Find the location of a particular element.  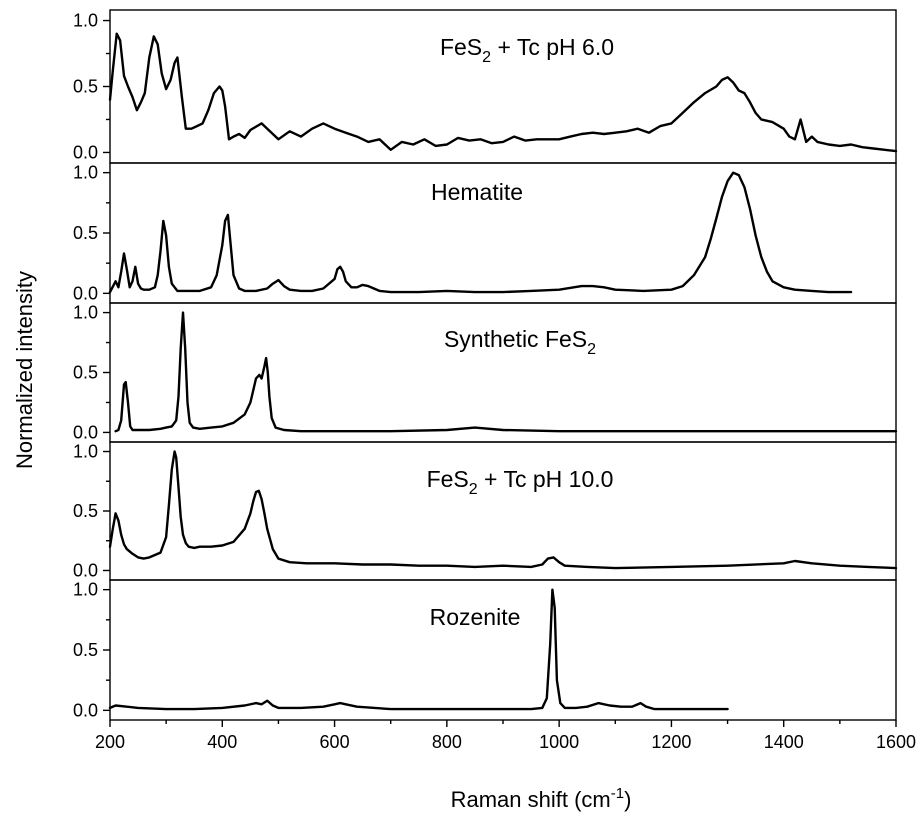

panel-label: Hematite is located at coordinates (477, 192).